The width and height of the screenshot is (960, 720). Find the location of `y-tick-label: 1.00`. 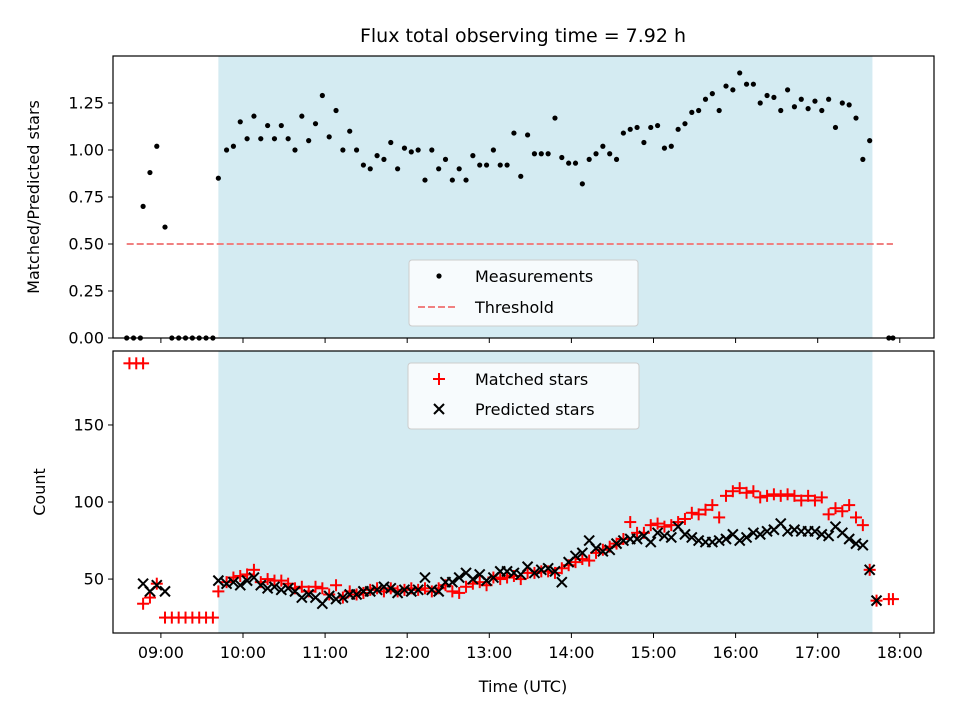

y-tick-label: 1.00 is located at coordinates (86, 150).